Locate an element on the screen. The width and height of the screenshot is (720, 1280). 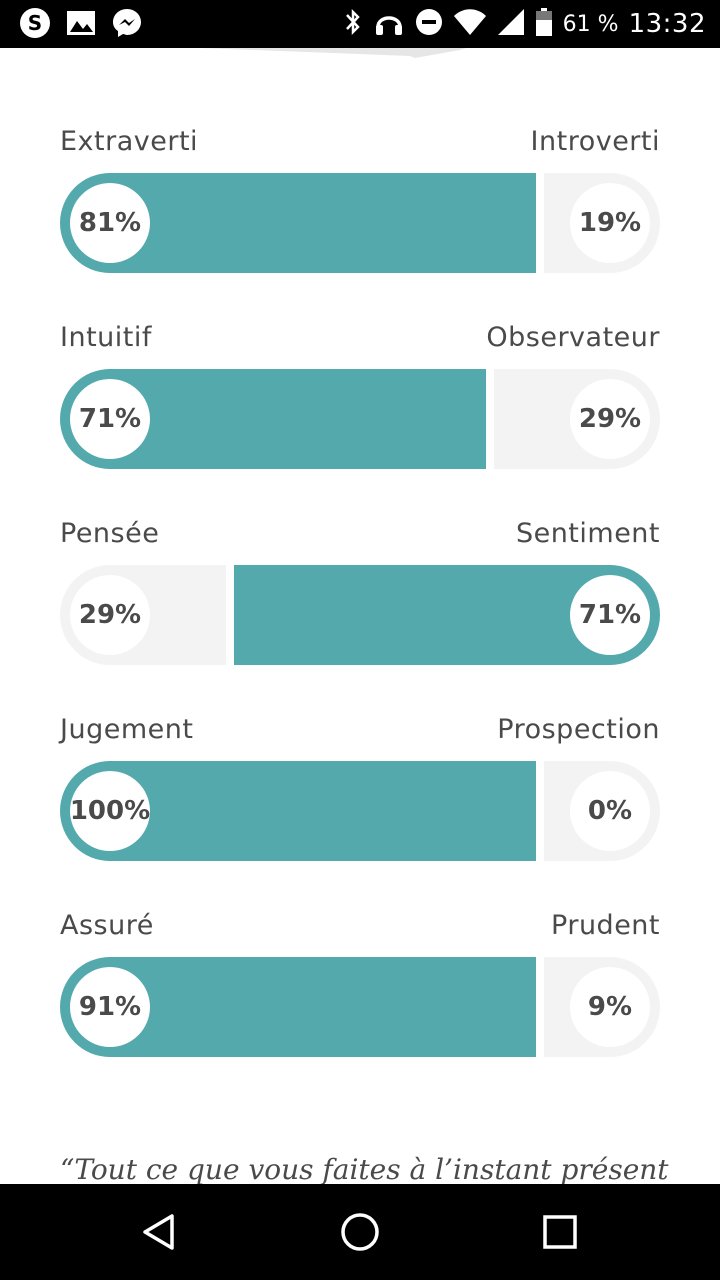
do-not-disturb-icon is located at coordinates (429, 24).